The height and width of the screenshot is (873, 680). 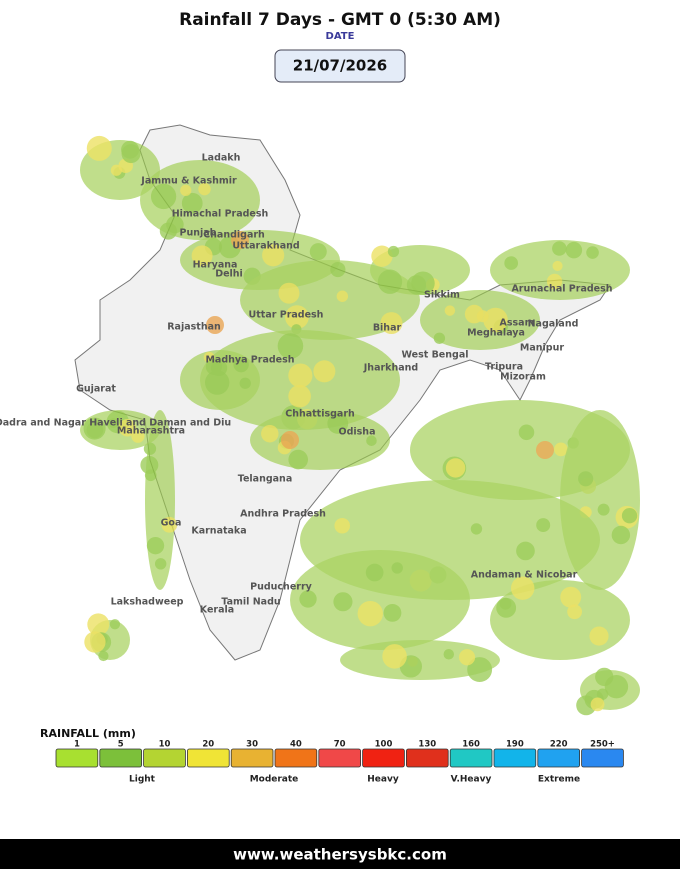 I want to click on region-label: Andhra Pradesh, so click(x=283, y=514).